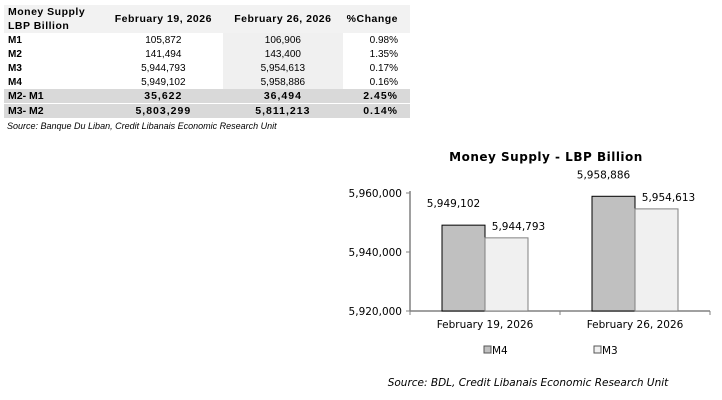 The image size is (722, 400). I want to click on cell: 0.14%, so click(376, 110).